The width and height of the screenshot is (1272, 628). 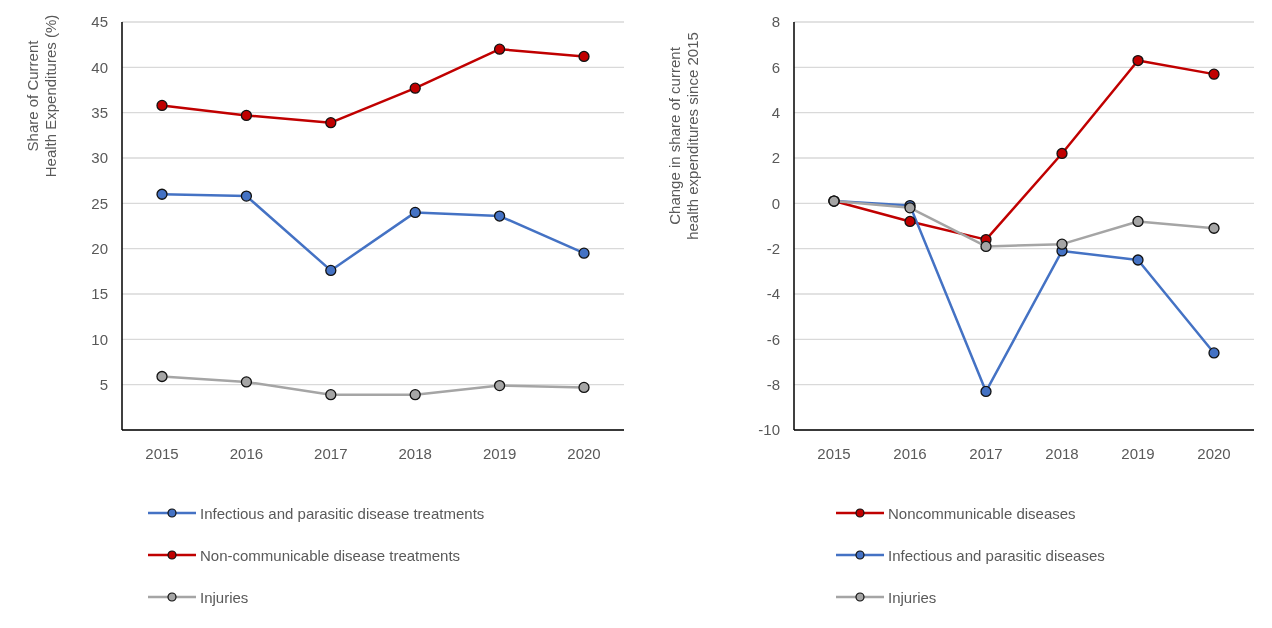 What do you see at coordinates (99, 203) in the screenshot?
I see `y-tick-label: 25` at bounding box center [99, 203].